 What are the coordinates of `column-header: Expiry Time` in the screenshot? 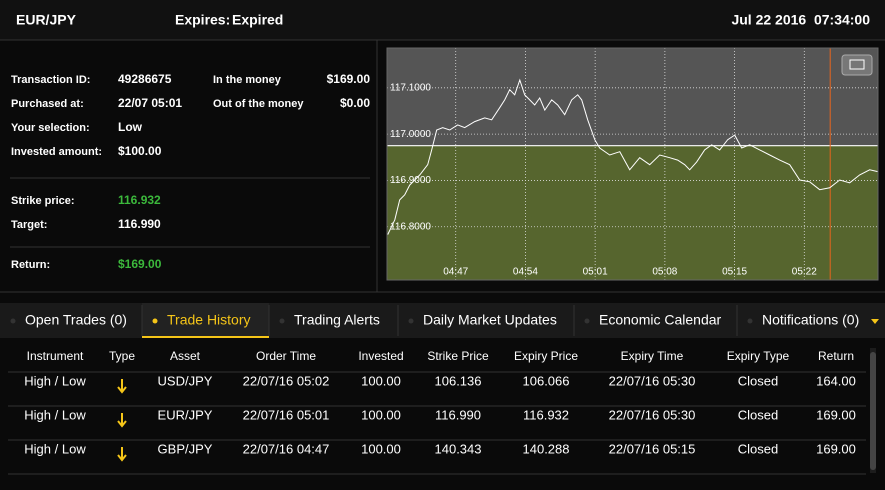 It's located at (652, 356).